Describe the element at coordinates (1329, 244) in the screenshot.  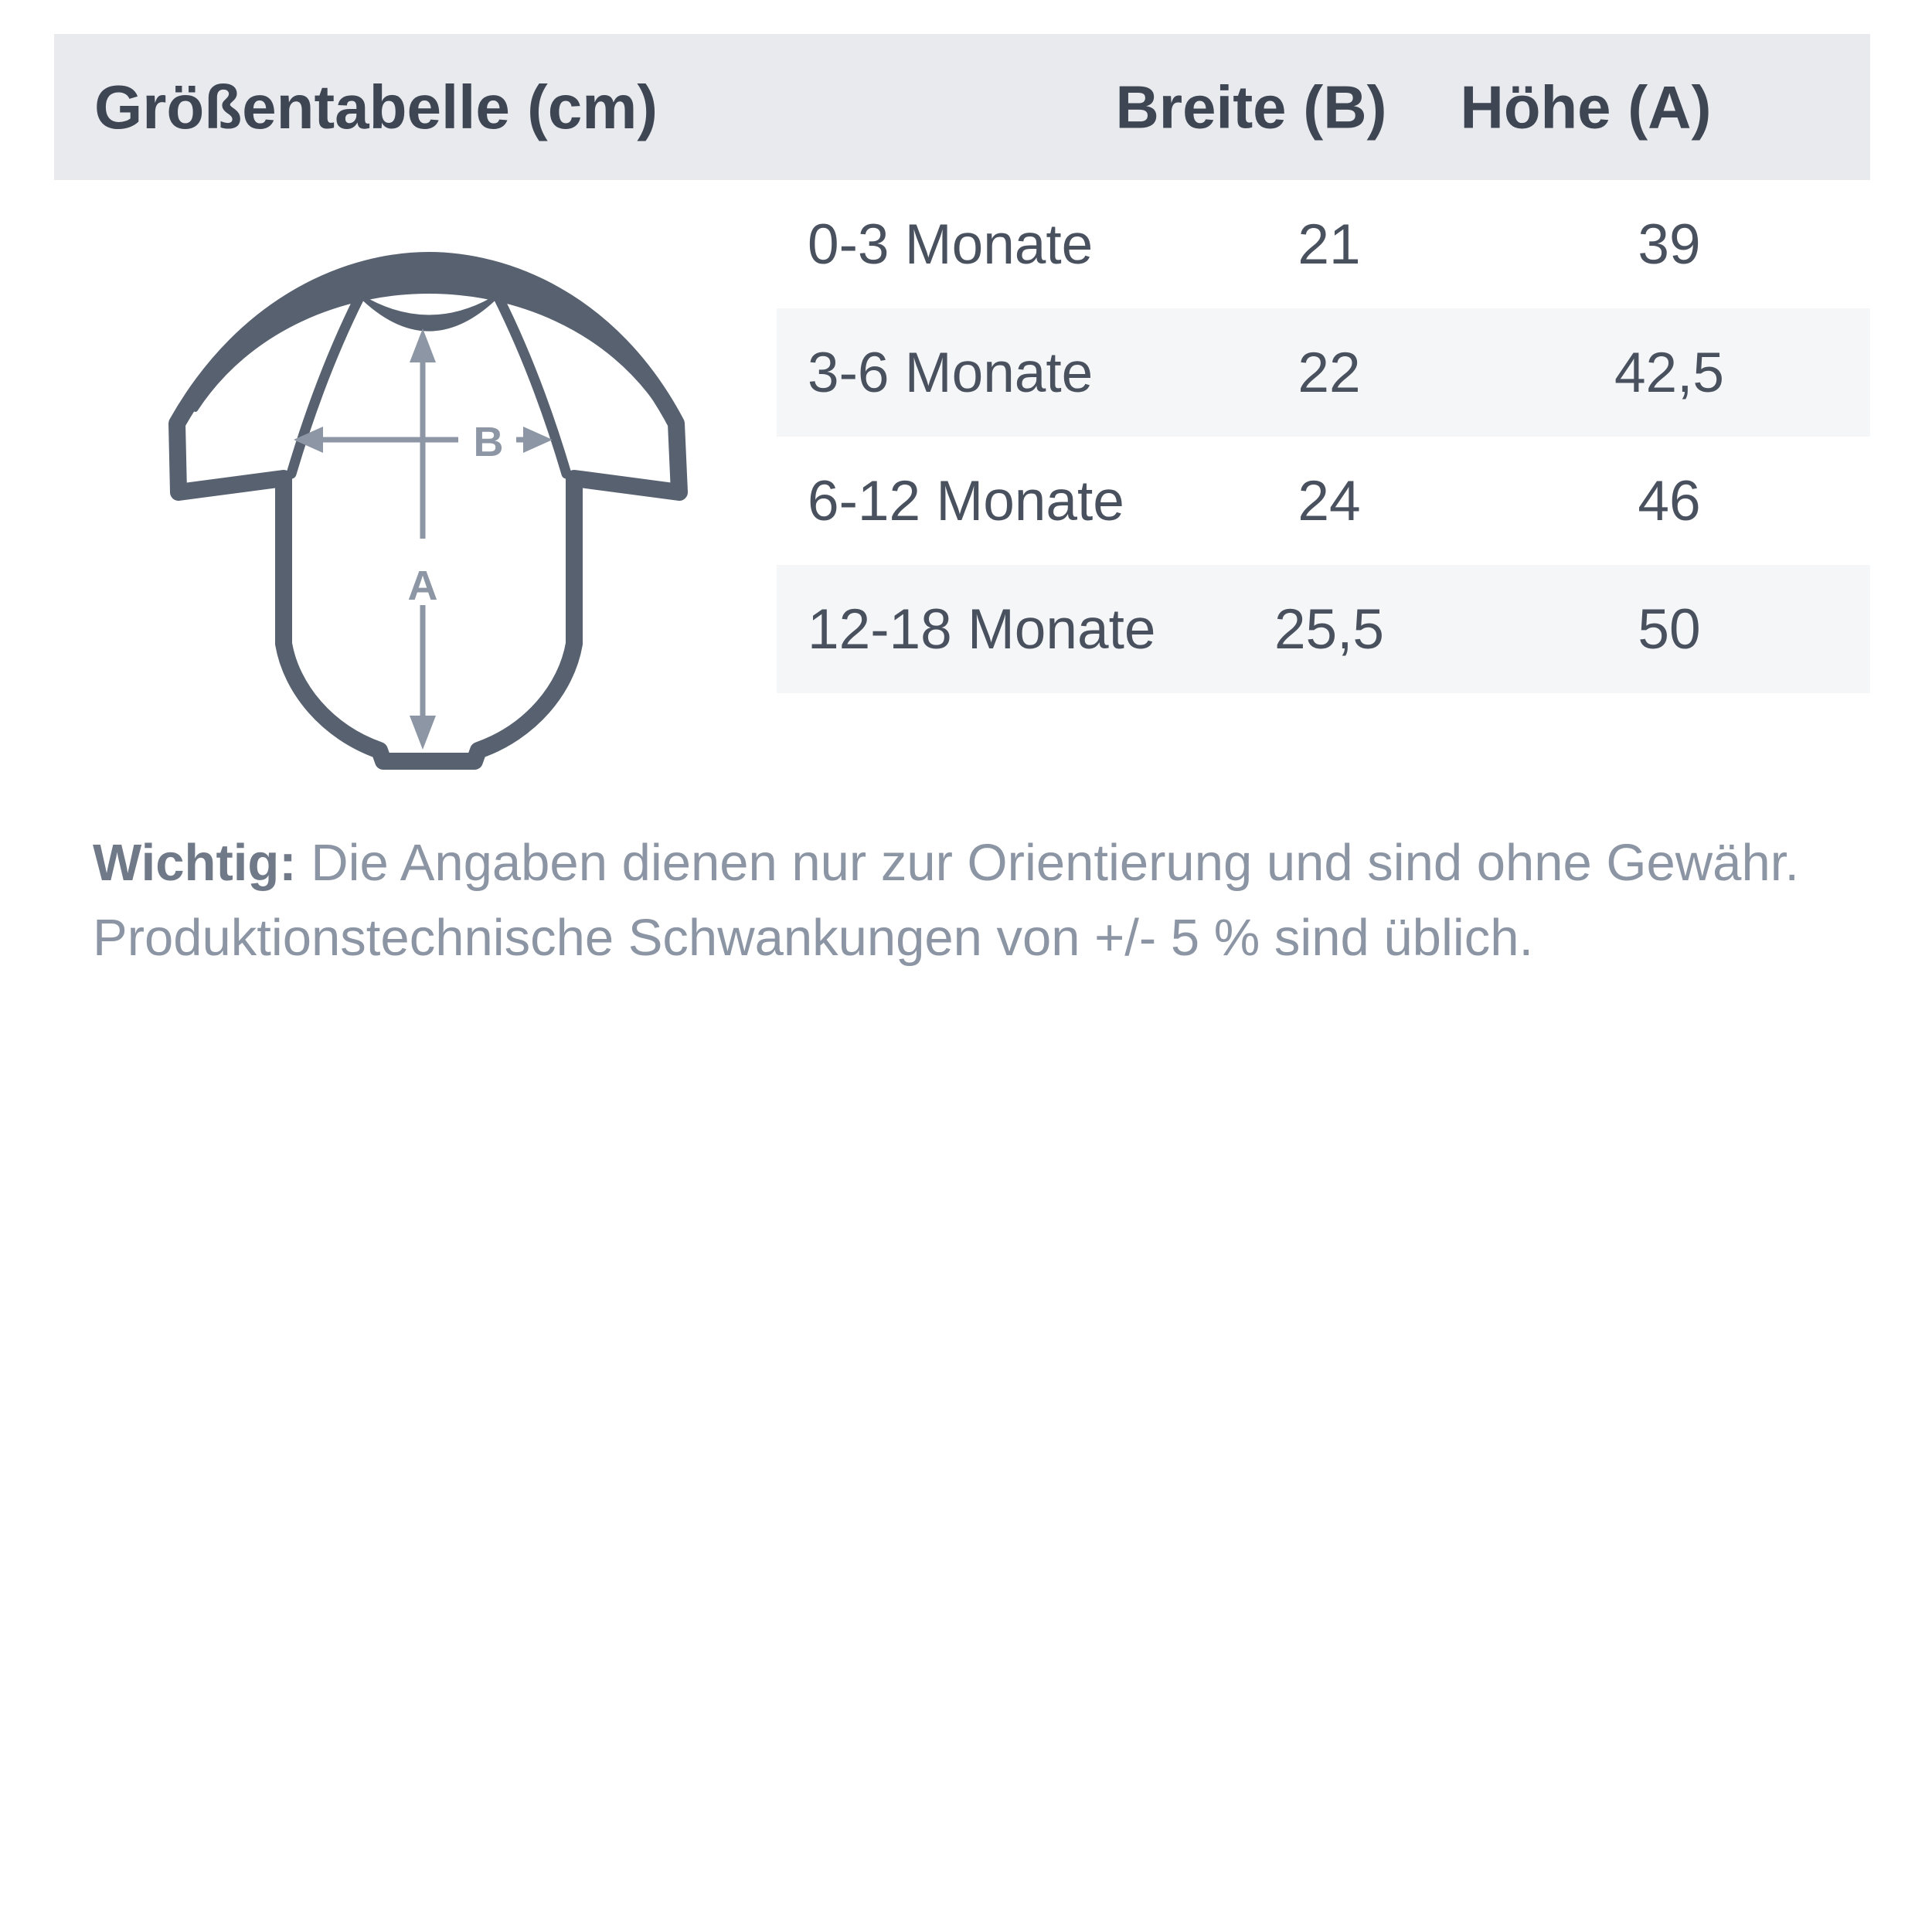
I see `breite-value-cell: 21` at that location.